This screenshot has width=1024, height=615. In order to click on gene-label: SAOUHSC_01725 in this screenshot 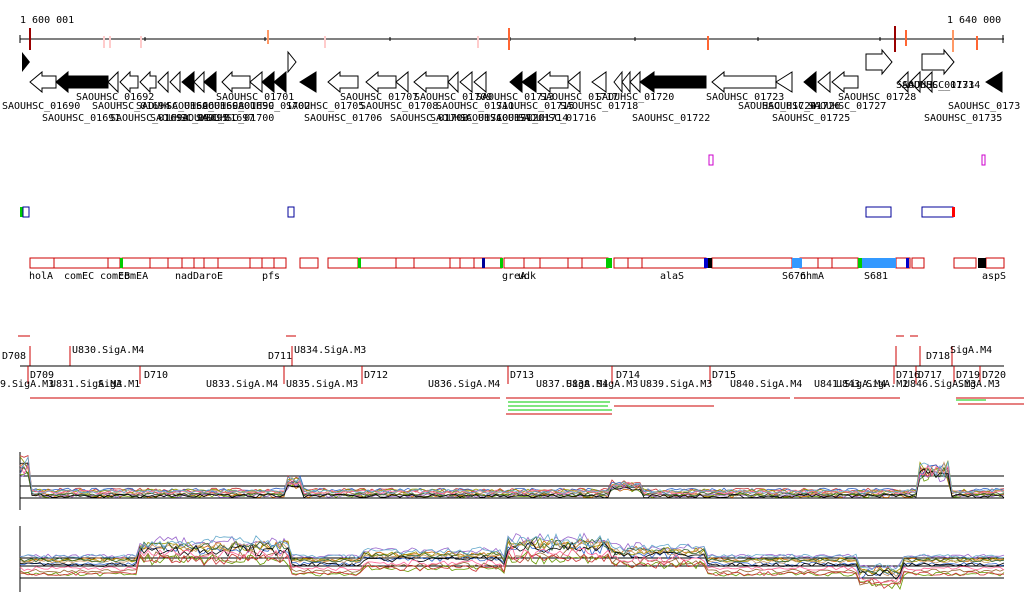, I will do `click(811, 118)`.